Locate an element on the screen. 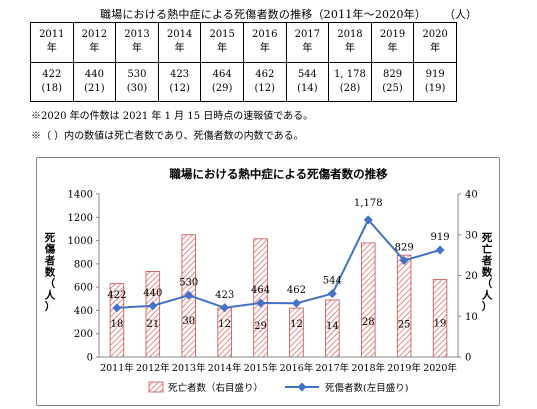  x-tick-label: 2018年 is located at coordinates (368, 368).